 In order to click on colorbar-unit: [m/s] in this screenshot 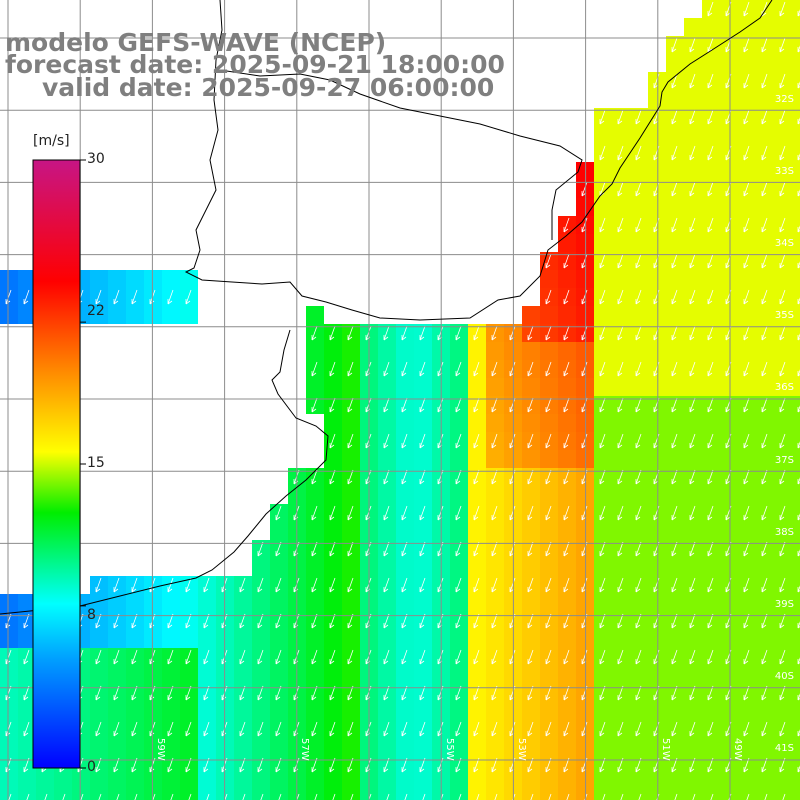, I will do `click(51, 141)`.